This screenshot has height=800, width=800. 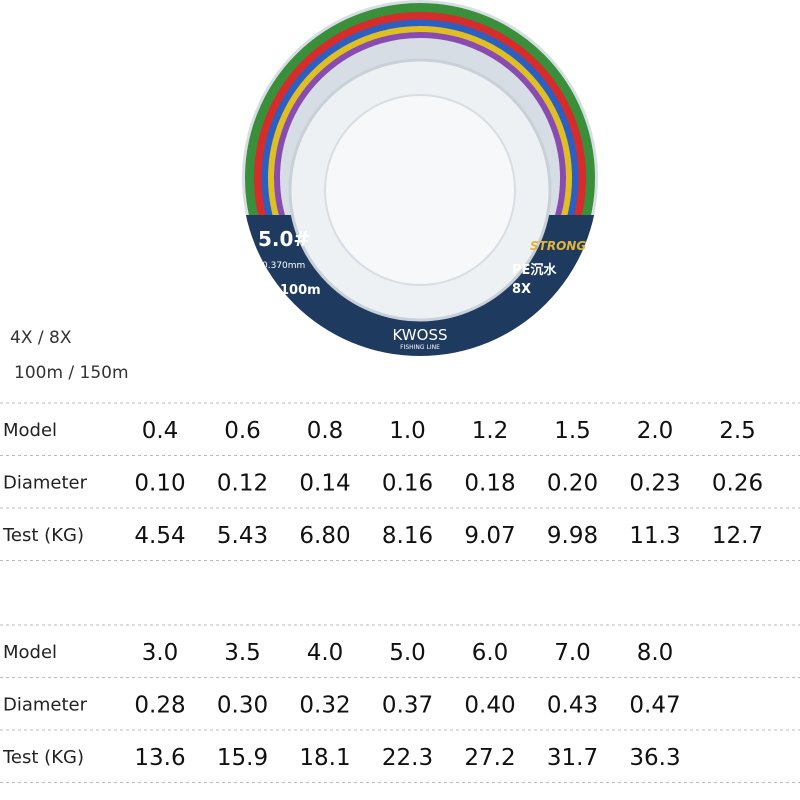 What do you see at coordinates (325, 431) in the screenshot?
I see `cell: 0.8` at bounding box center [325, 431].